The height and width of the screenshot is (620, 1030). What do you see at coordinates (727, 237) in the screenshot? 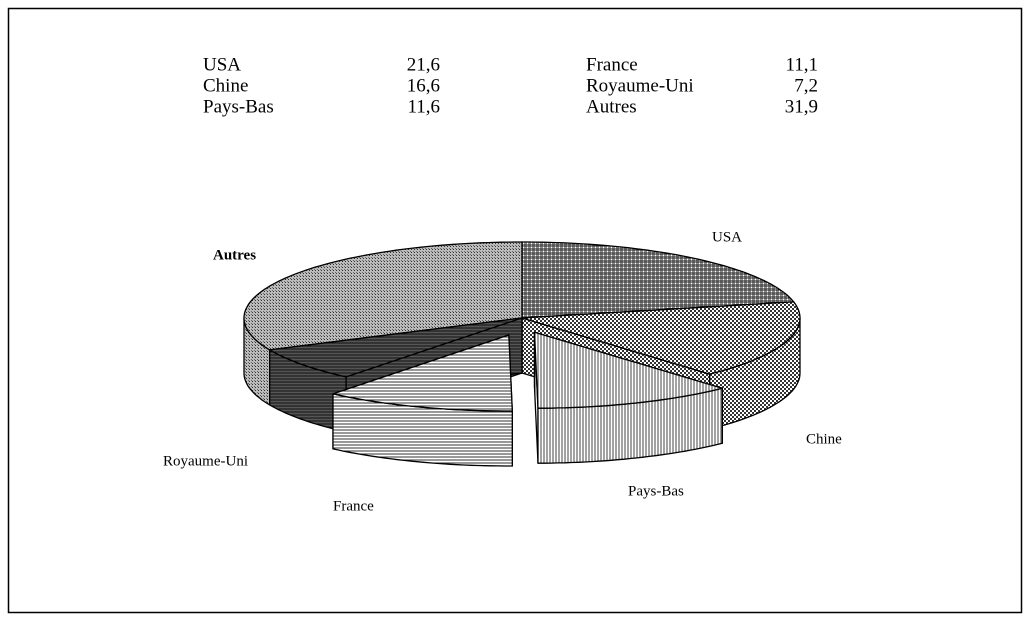
I see `slice-label: USA` at bounding box center [727, 237].